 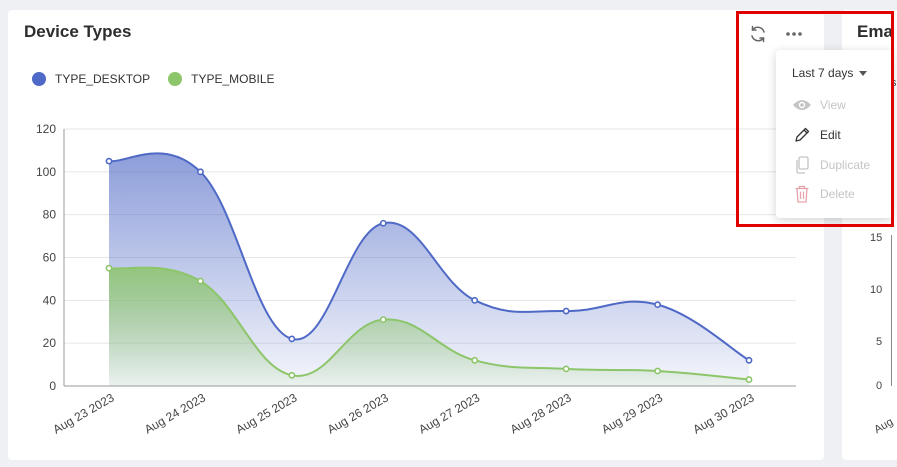 I want to click on menu-item-edit: Edit, so click(x=816, y=135).